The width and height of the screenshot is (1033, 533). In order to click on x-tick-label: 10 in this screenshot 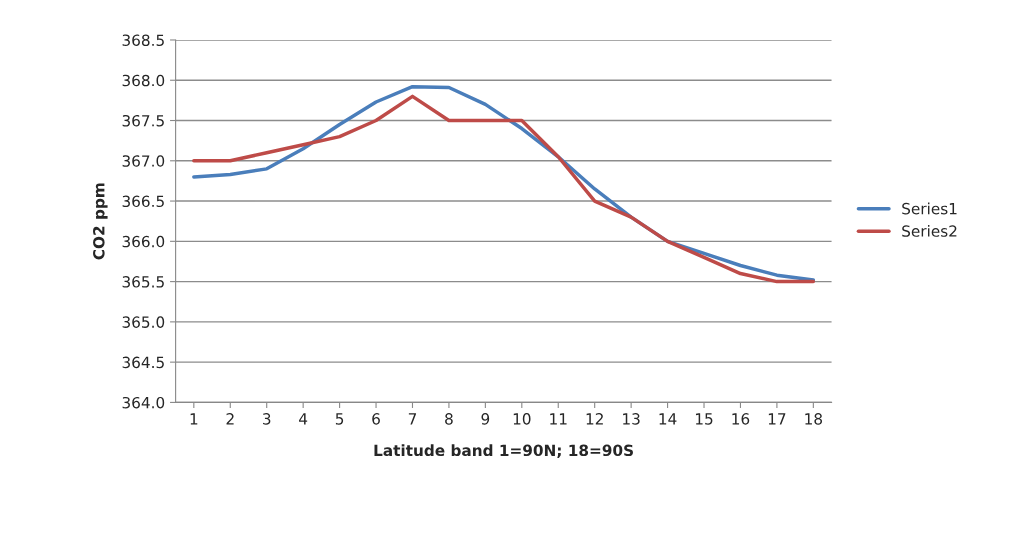, I will do `click(522, 419)`.